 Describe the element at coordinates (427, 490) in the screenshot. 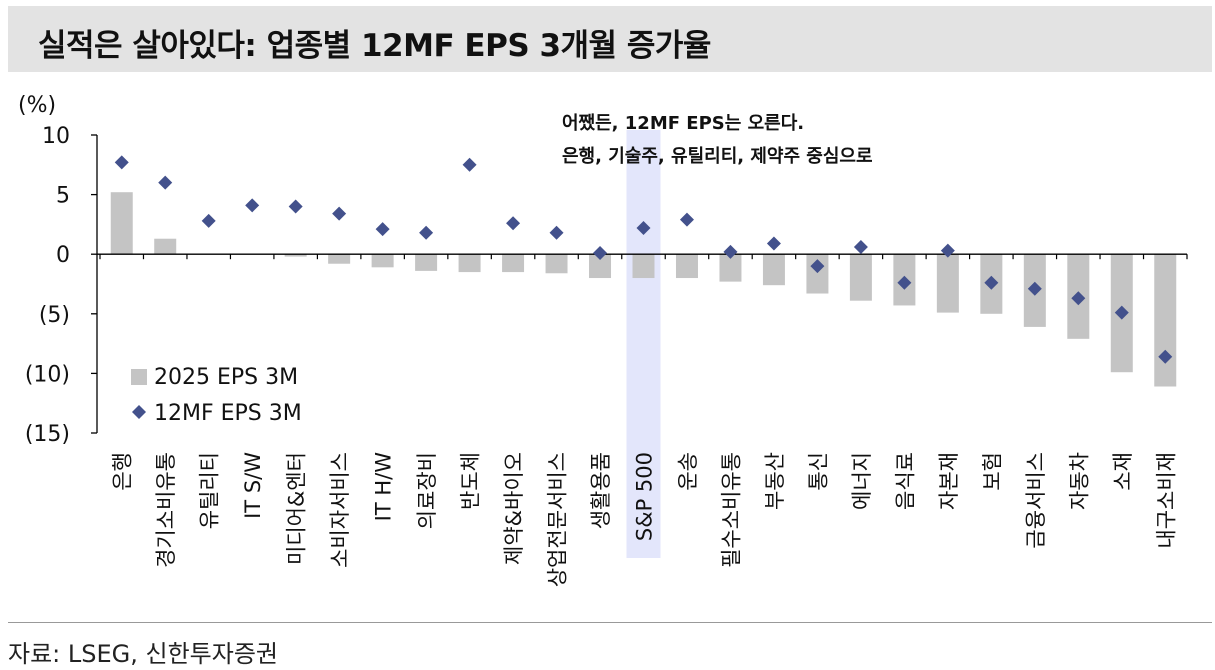

I see `category-label: 의료장비` at that location.